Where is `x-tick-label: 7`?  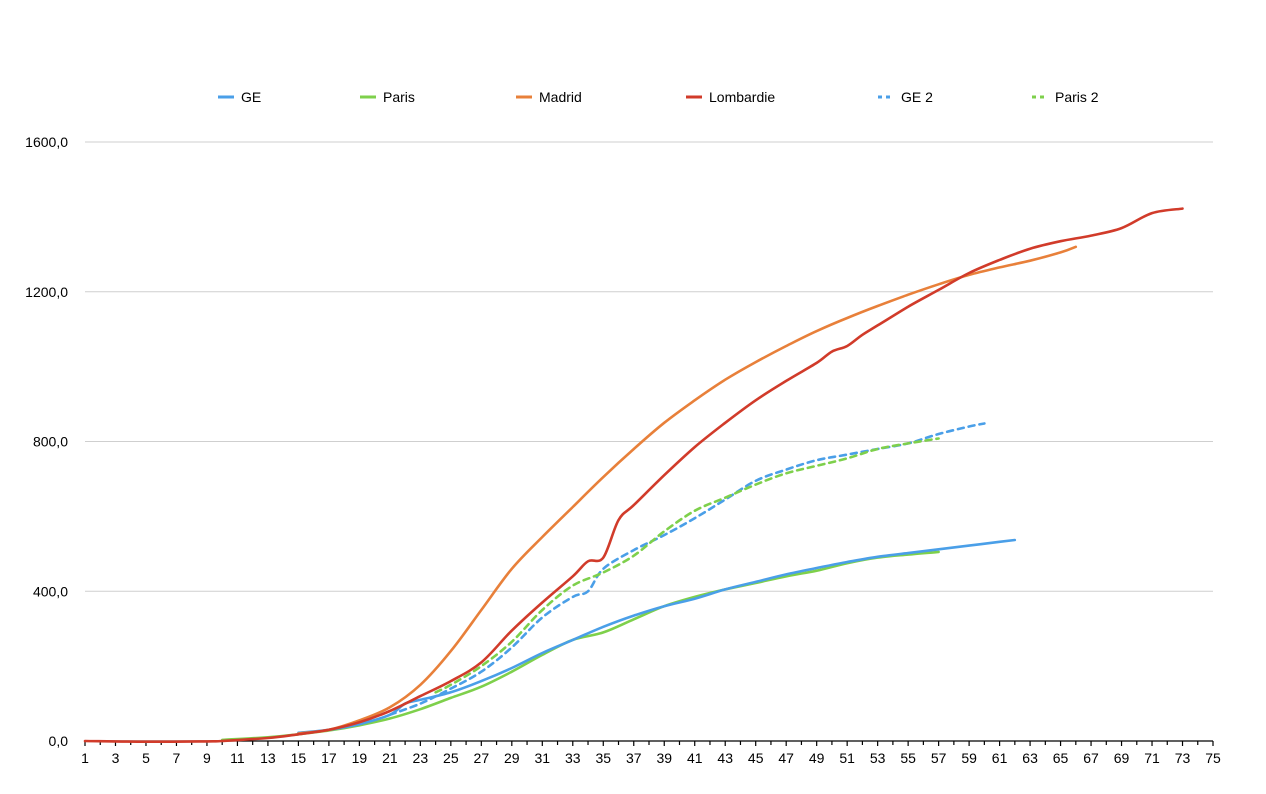
x-tick-label: 7 is located at coordinates (177, 758).